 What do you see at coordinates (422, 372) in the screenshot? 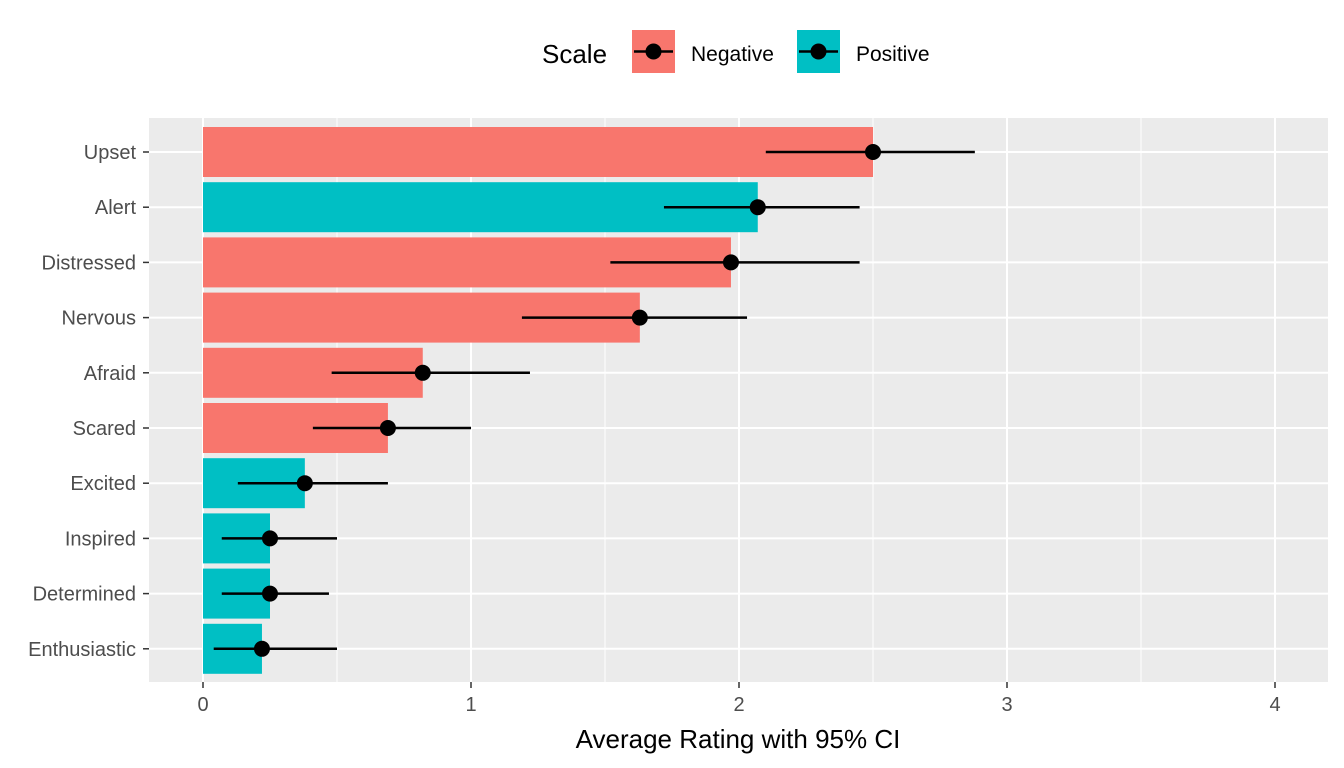
I see `point-afraid` at bounding box center [422, 372].